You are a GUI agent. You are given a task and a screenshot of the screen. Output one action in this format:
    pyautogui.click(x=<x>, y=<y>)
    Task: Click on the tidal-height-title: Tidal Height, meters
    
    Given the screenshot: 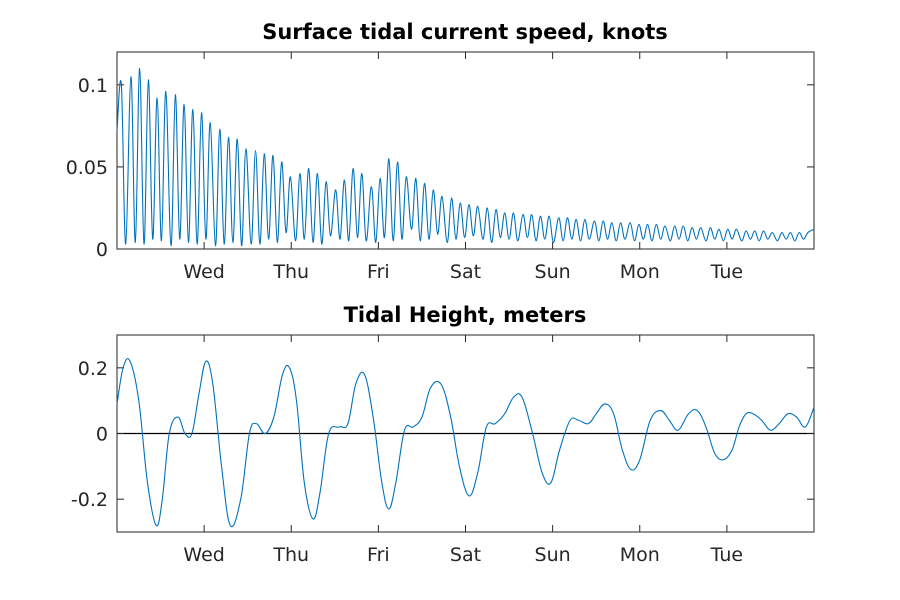 What is the action you would take?
    pyautogui.click(x=465, y=315)
    